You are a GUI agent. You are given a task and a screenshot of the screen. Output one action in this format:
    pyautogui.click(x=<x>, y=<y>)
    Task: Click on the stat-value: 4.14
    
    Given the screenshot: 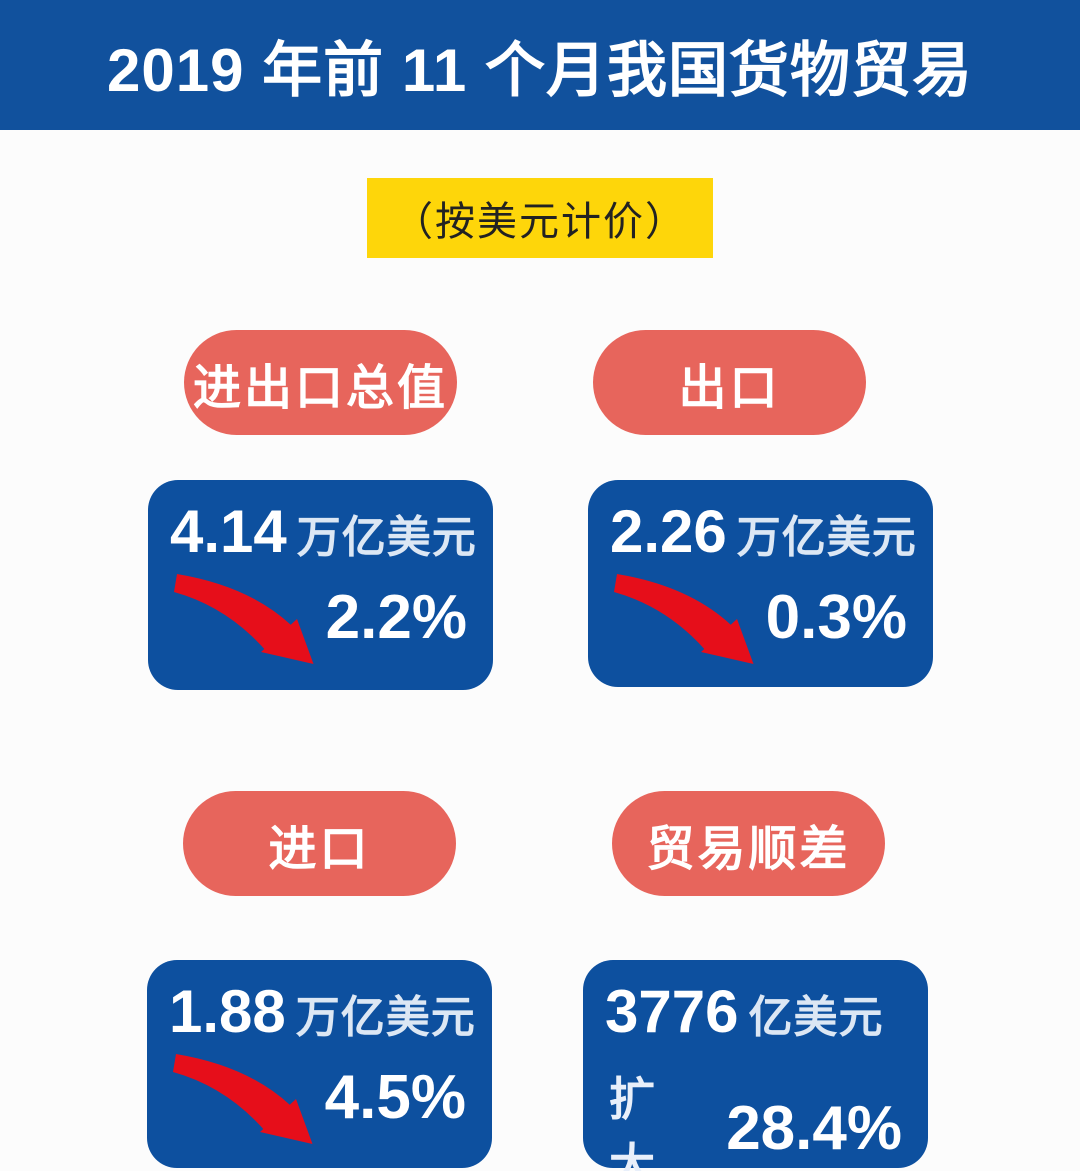 What is the action you would take?
    pyautogui.click(x=228, y=531)
    